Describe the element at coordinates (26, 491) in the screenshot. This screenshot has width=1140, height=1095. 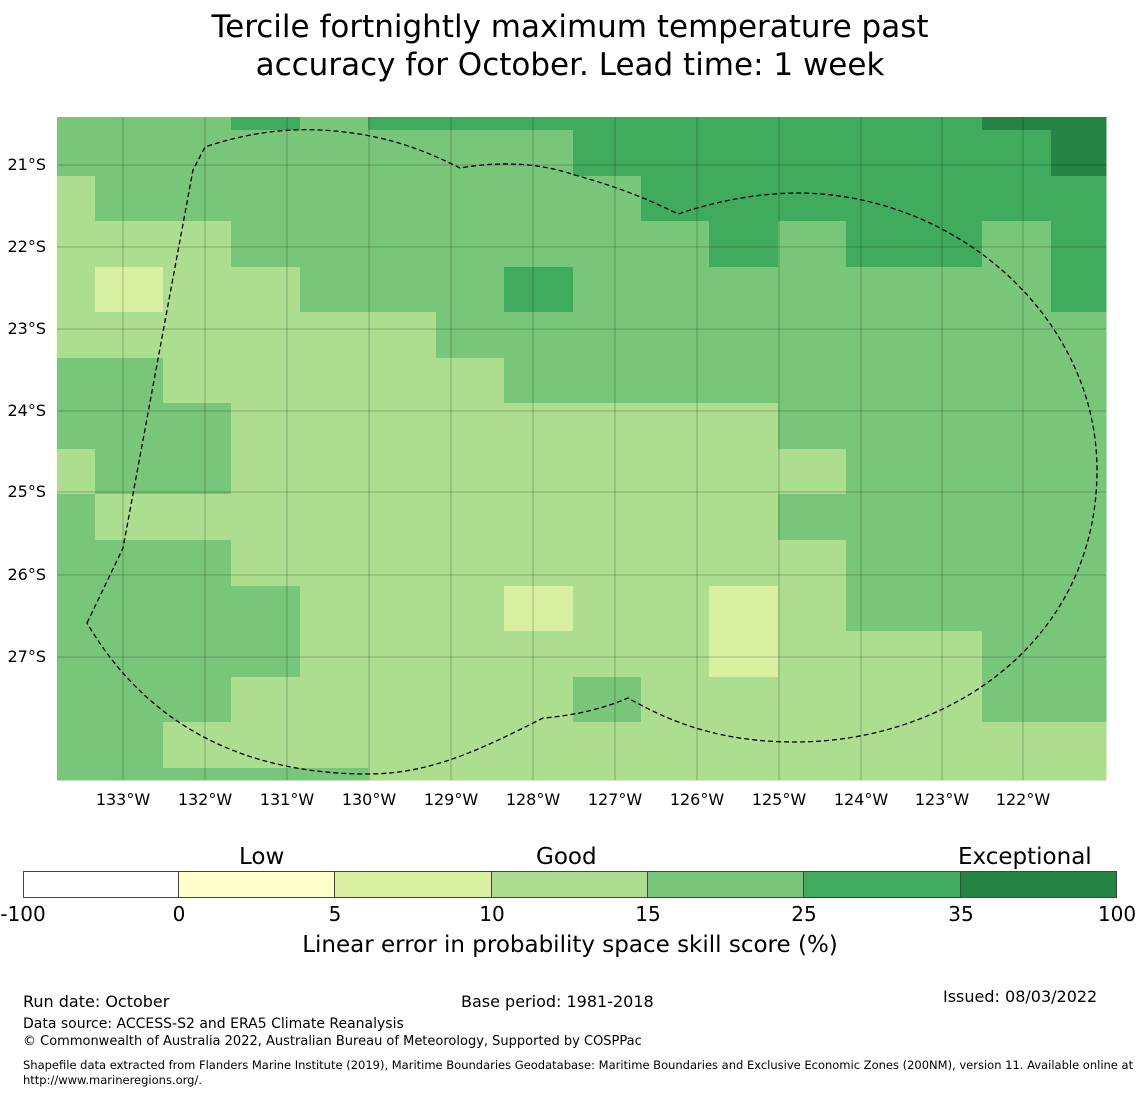
I see `lat-tick-label: 25°S` at that location.